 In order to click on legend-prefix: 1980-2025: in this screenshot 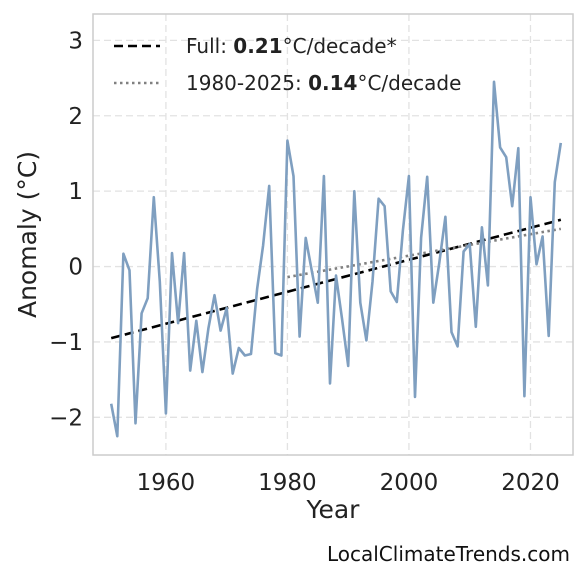, I will do `click(247, 83)`.